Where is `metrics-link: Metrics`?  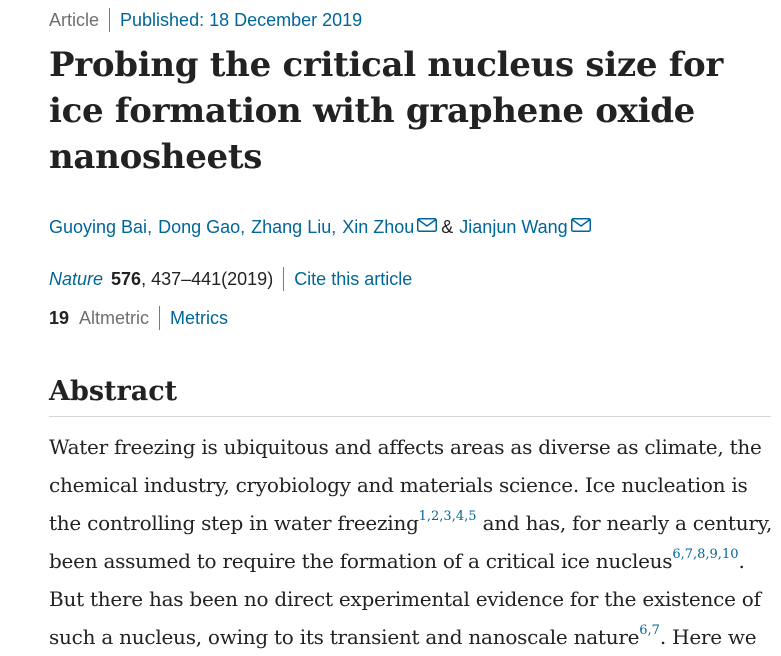
metrics-link: Metrics is located at coordinates (199, 317).